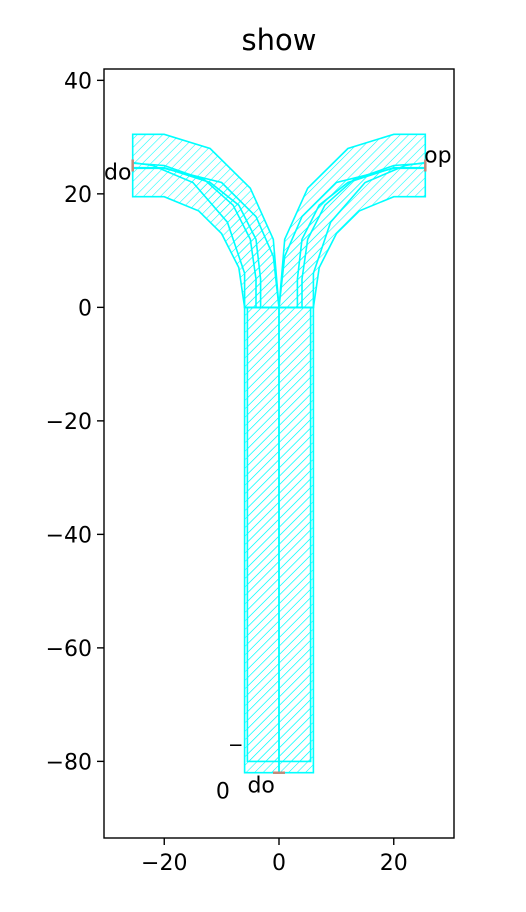 This screenshot has height=912, width=526. I want to click on y-tick-label: 40, so click(78, 81).